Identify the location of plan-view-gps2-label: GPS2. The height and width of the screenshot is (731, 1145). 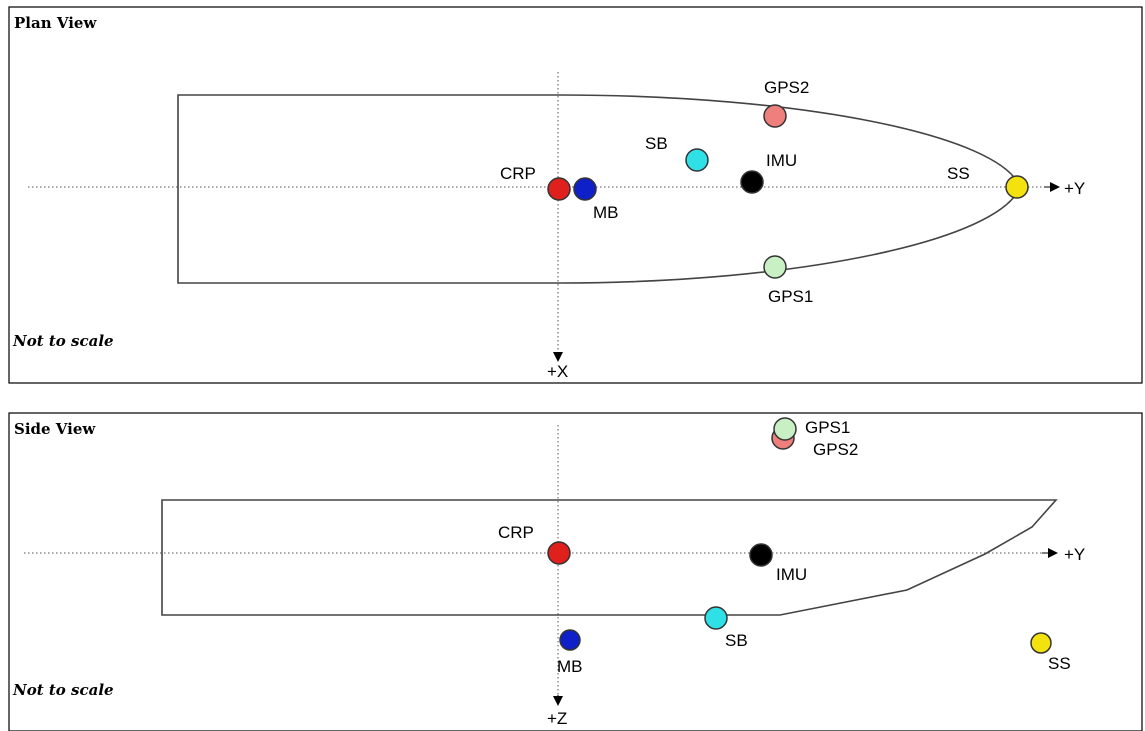
(786, 87).